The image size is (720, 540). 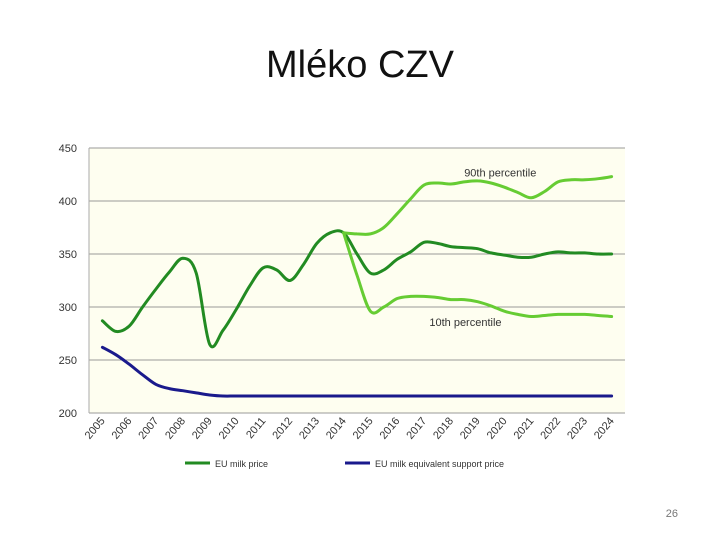 I want to click on y-tick-label: 450, so click(x=68, y=149).